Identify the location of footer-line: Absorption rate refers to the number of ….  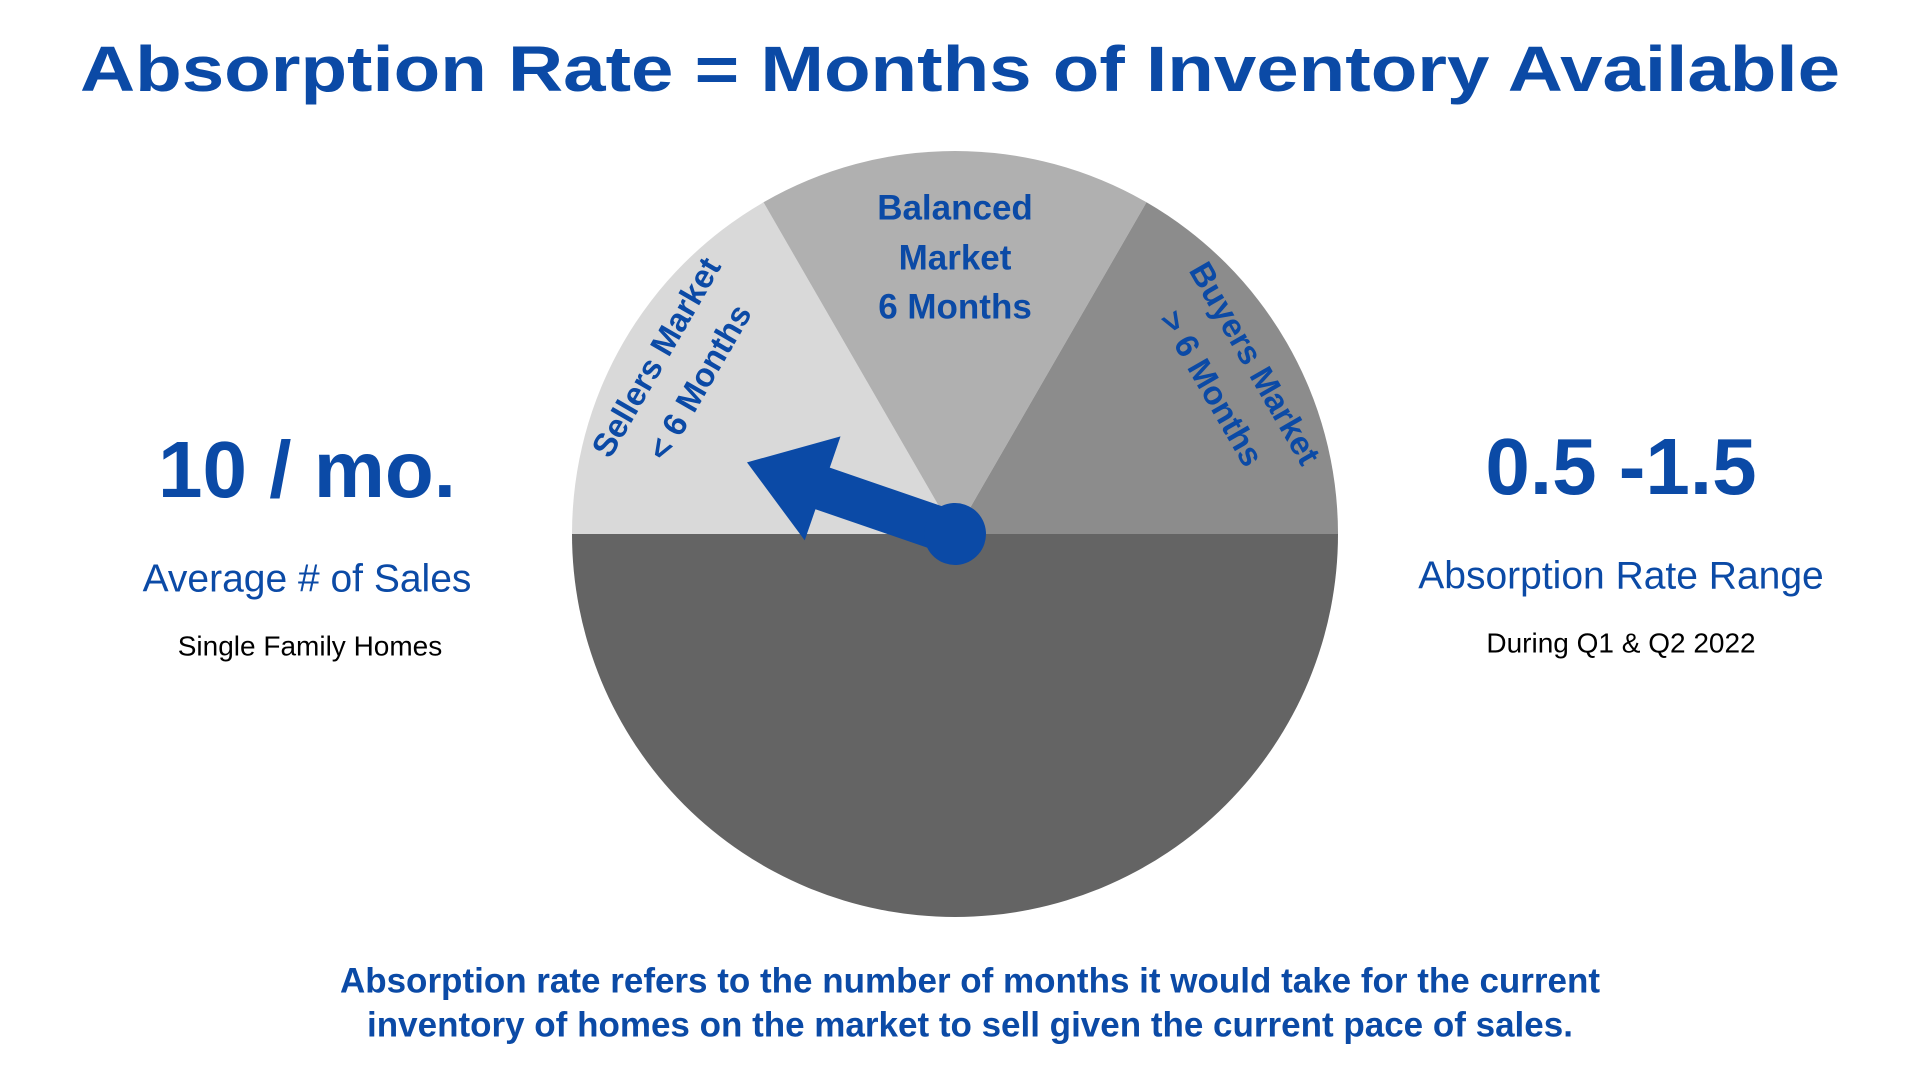
(970, 980).